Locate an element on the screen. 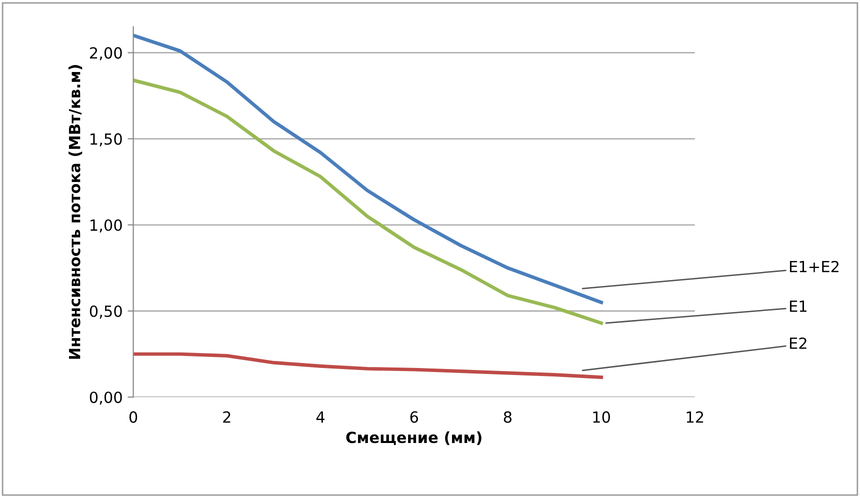 The height and width of the screenshot is (497, 860). x-tick-label: 12 is located at coordinates (695, 417).